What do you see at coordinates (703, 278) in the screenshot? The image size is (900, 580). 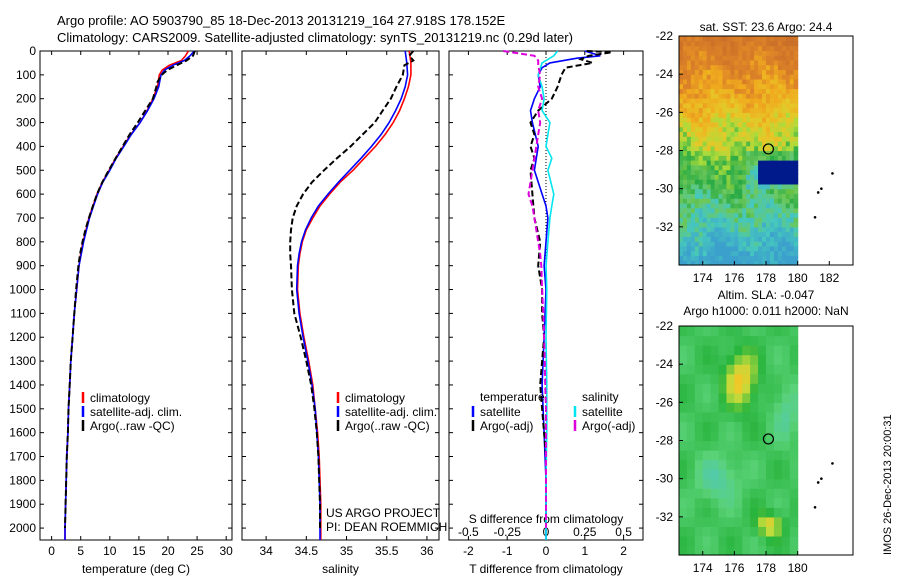 I see `map-x-tick-label: 174` at bounding box center [703, 278].